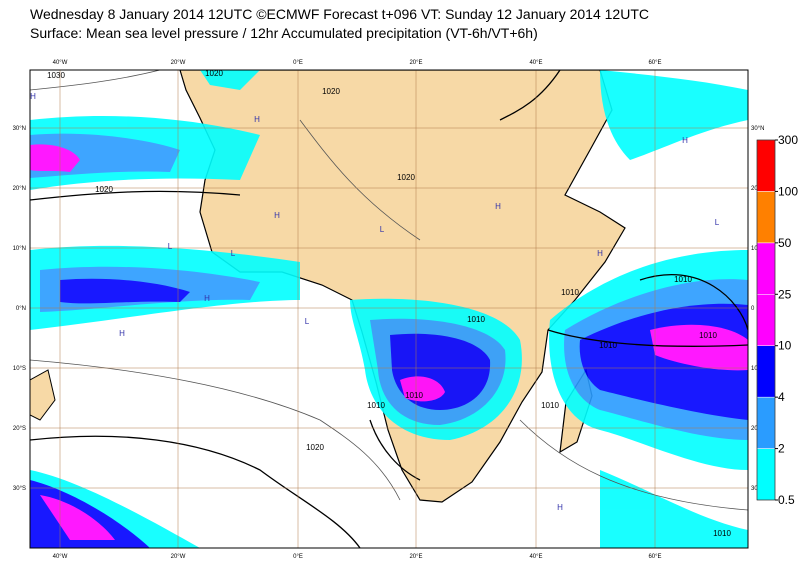  I want to click on colorbar-label: 300, so click(788, 140).